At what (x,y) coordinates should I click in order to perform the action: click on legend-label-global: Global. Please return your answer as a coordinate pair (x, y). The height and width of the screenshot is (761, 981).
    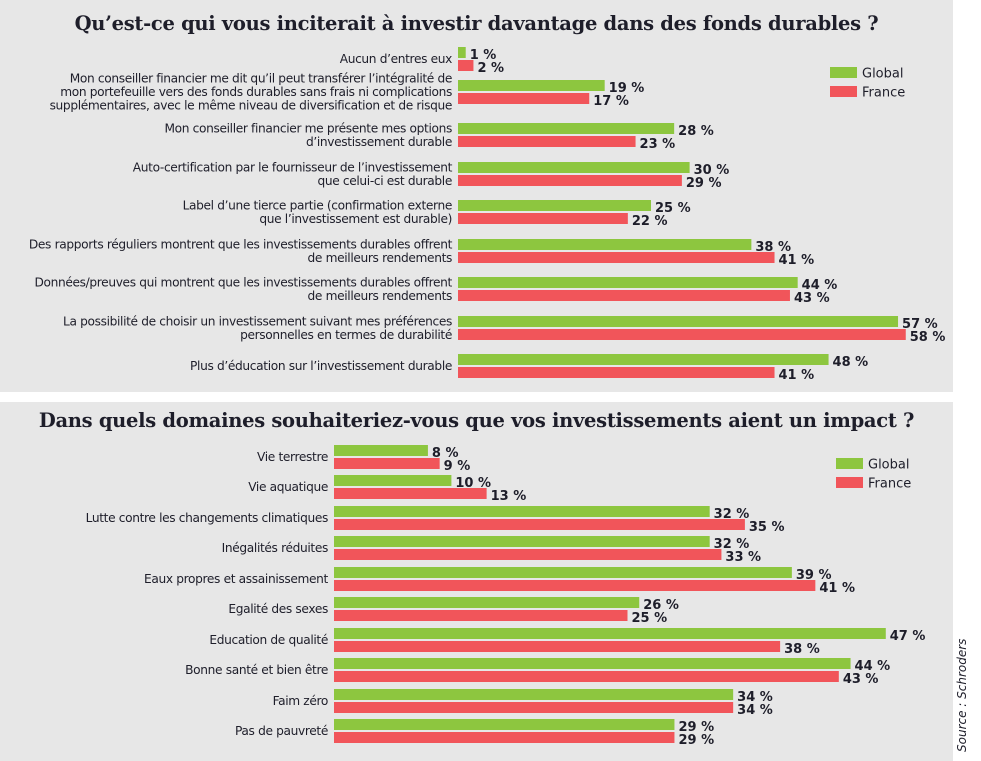
    Looking at the image, I should click on (888, 465).